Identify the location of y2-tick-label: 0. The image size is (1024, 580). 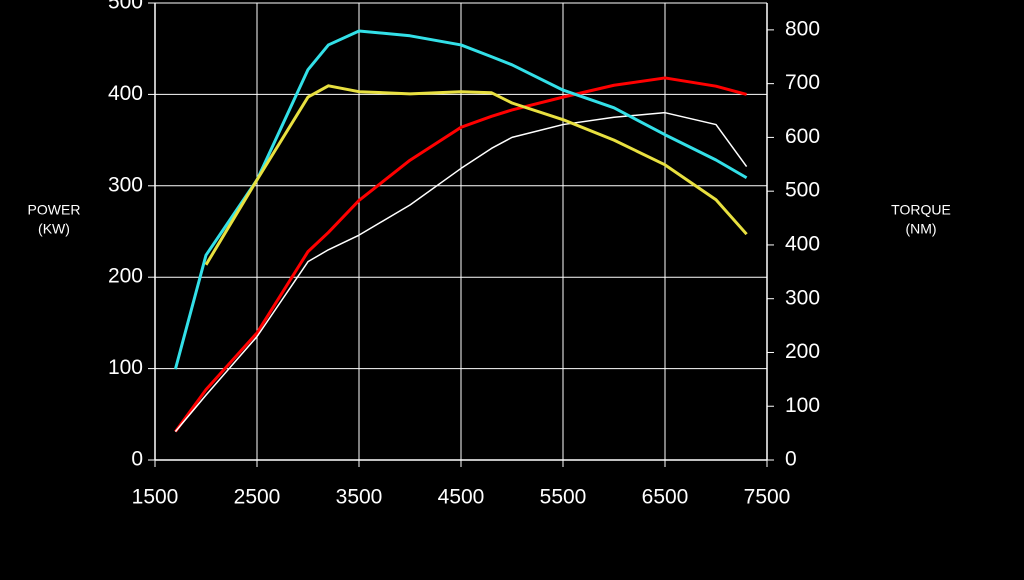
(791, 459).